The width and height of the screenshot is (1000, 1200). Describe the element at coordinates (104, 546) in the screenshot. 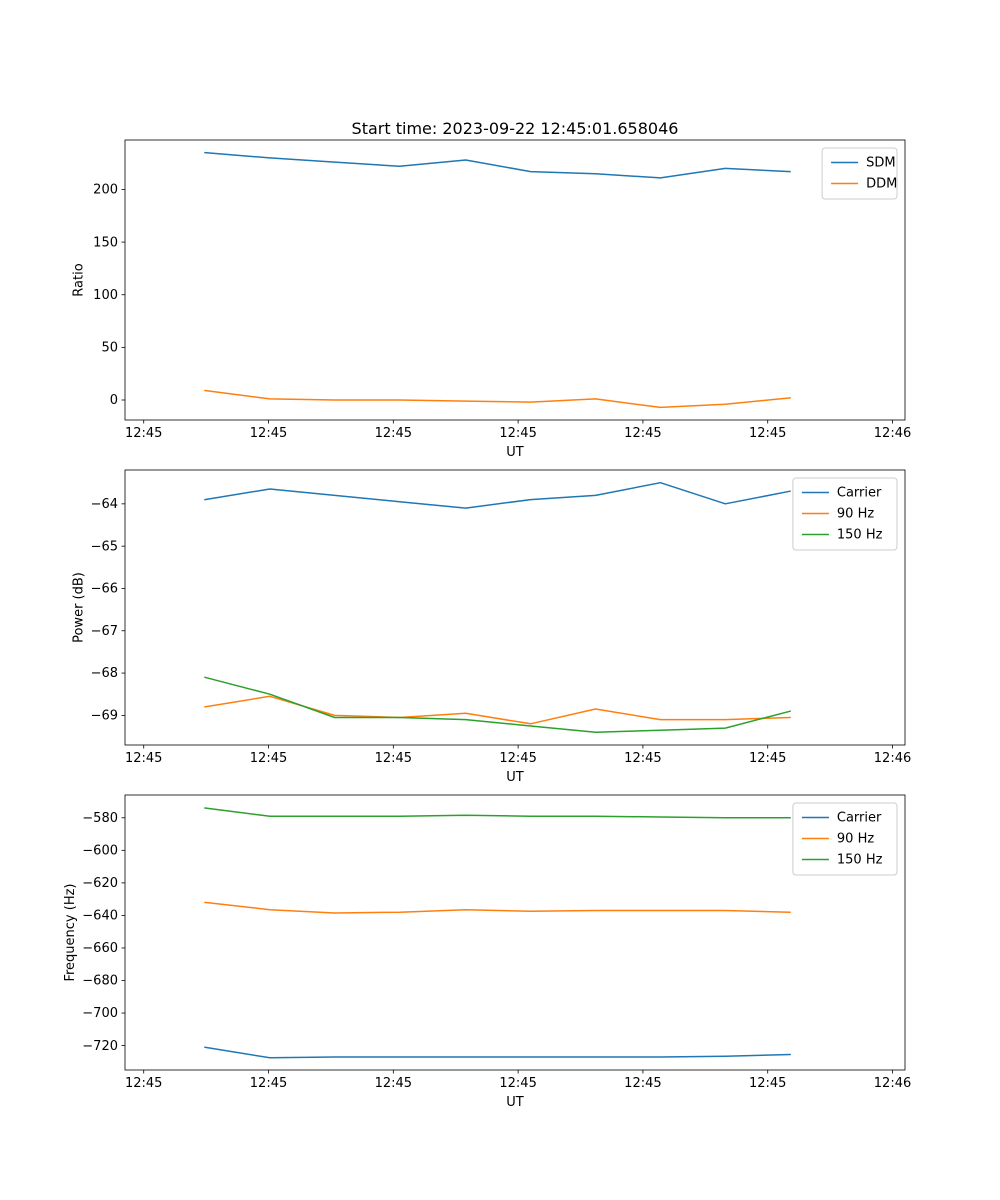

I see `y-tick-label: −65` at that location.